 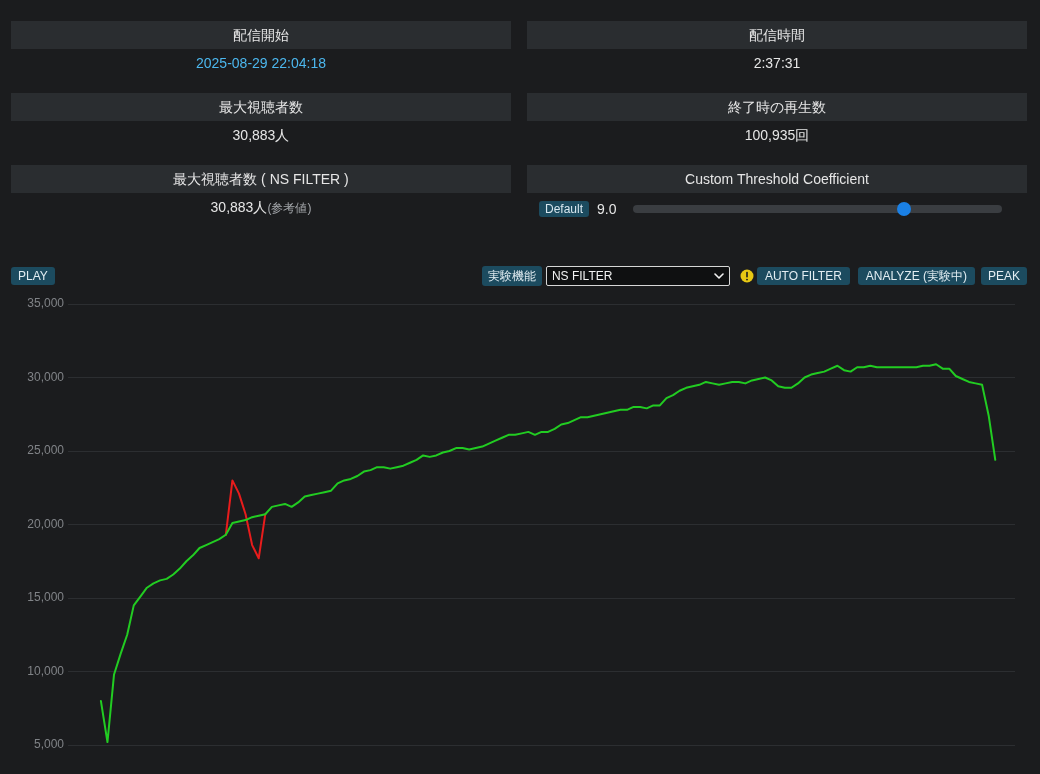 I want to click on text: 終了時の再生数, so click(x=777, y=107).